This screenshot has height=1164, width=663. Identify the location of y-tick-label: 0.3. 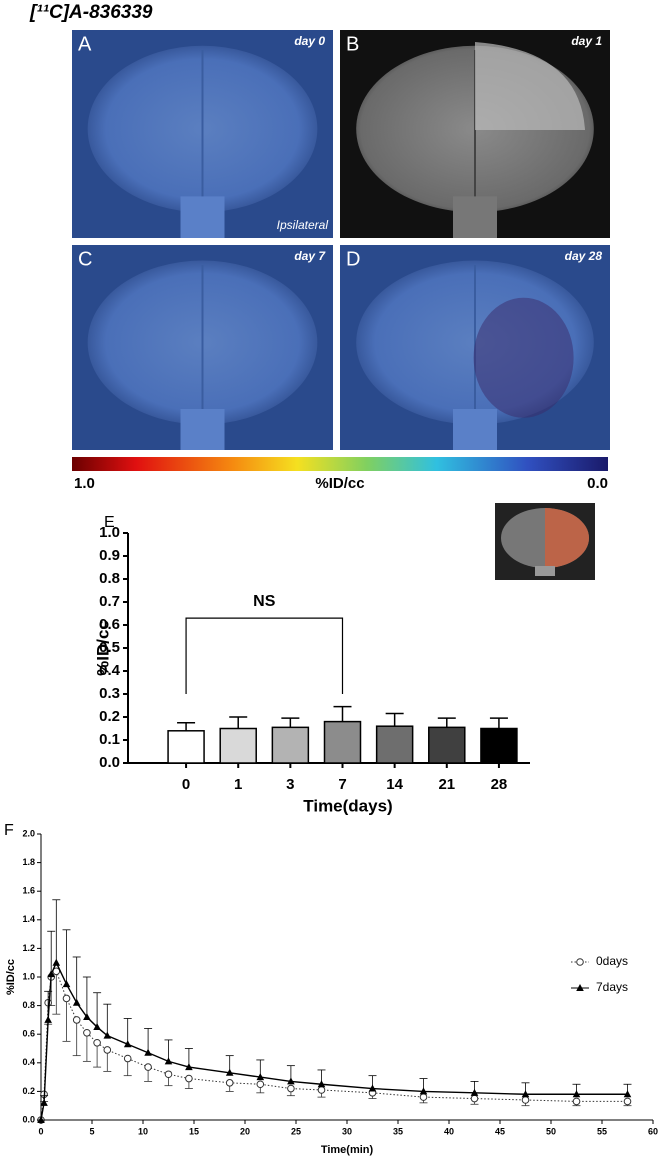
(109, 693).